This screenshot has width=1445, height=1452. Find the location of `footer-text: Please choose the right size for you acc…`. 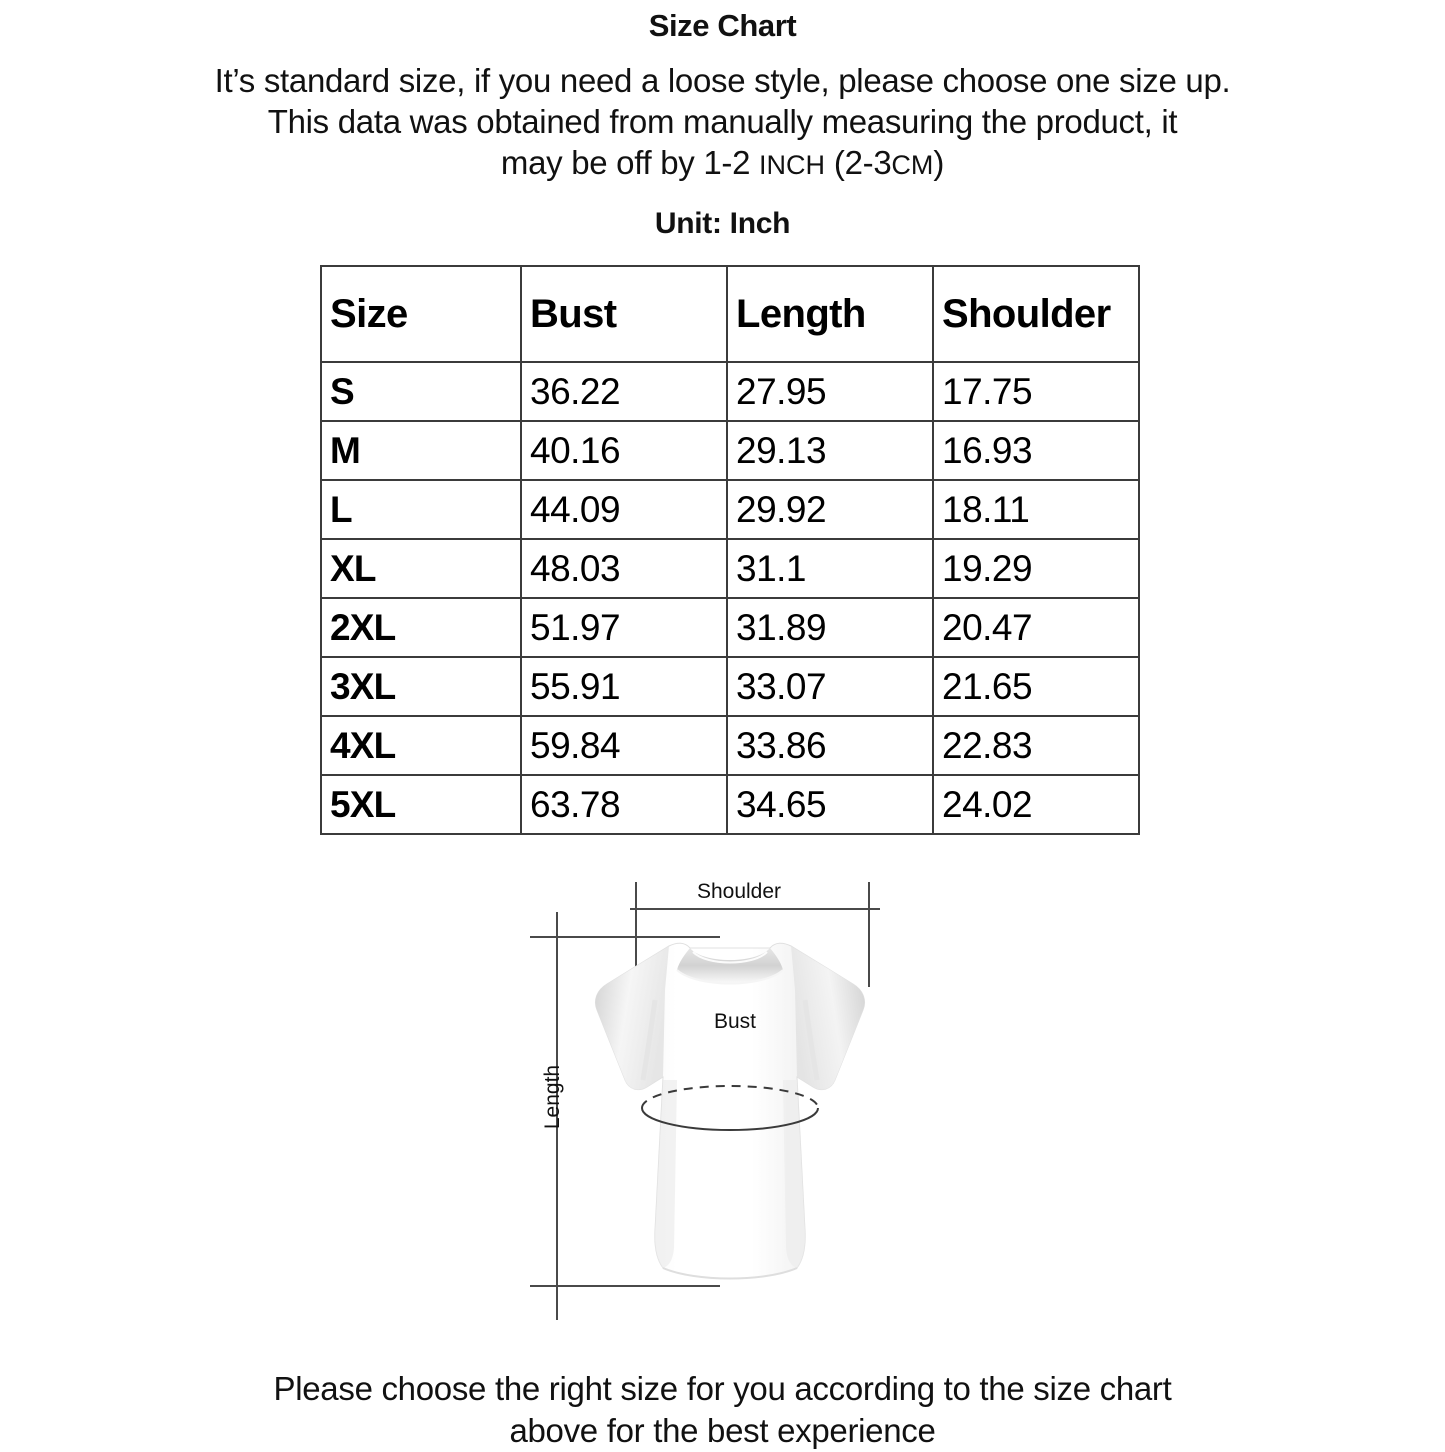

footer-text: Please choose the right size for you acc… is located at coordinates (722, 1410).